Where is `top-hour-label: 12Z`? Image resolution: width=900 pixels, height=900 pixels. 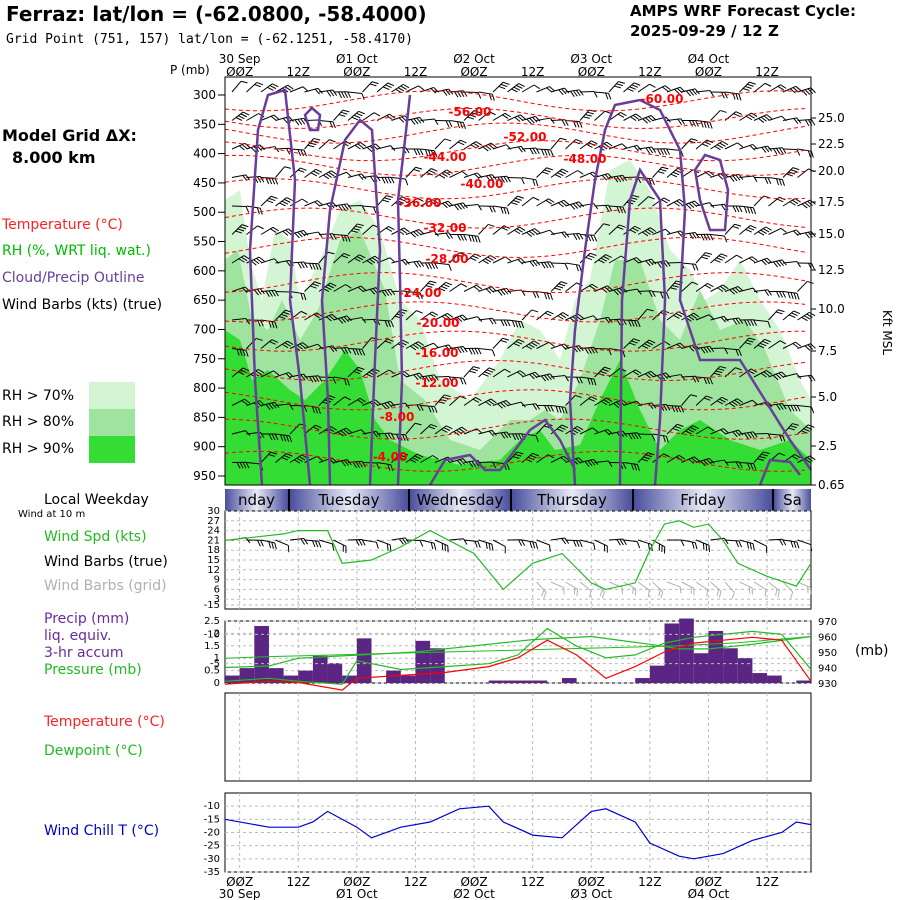 top-hour-label: 12Z is located at coordinates (416, 72).